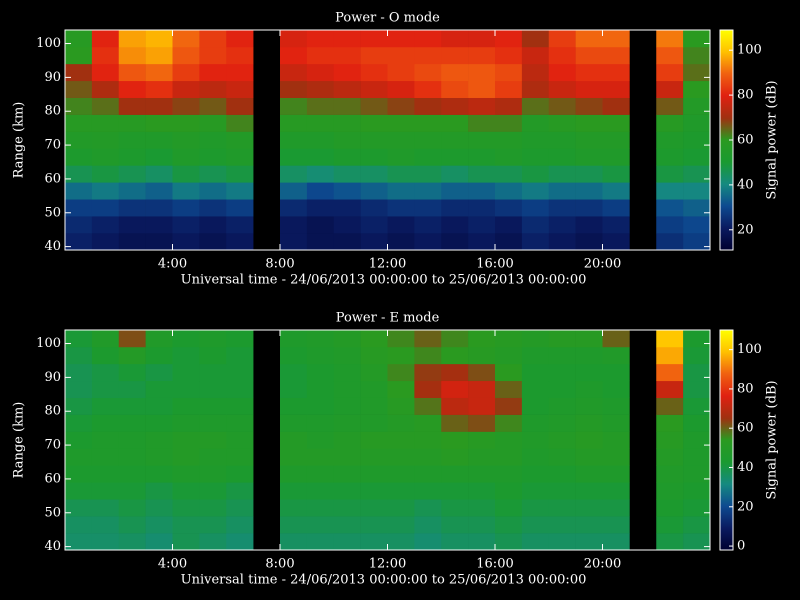 The image size is (800, 600). I want to click on y-axis-label: Range (km), so click(19, 440).